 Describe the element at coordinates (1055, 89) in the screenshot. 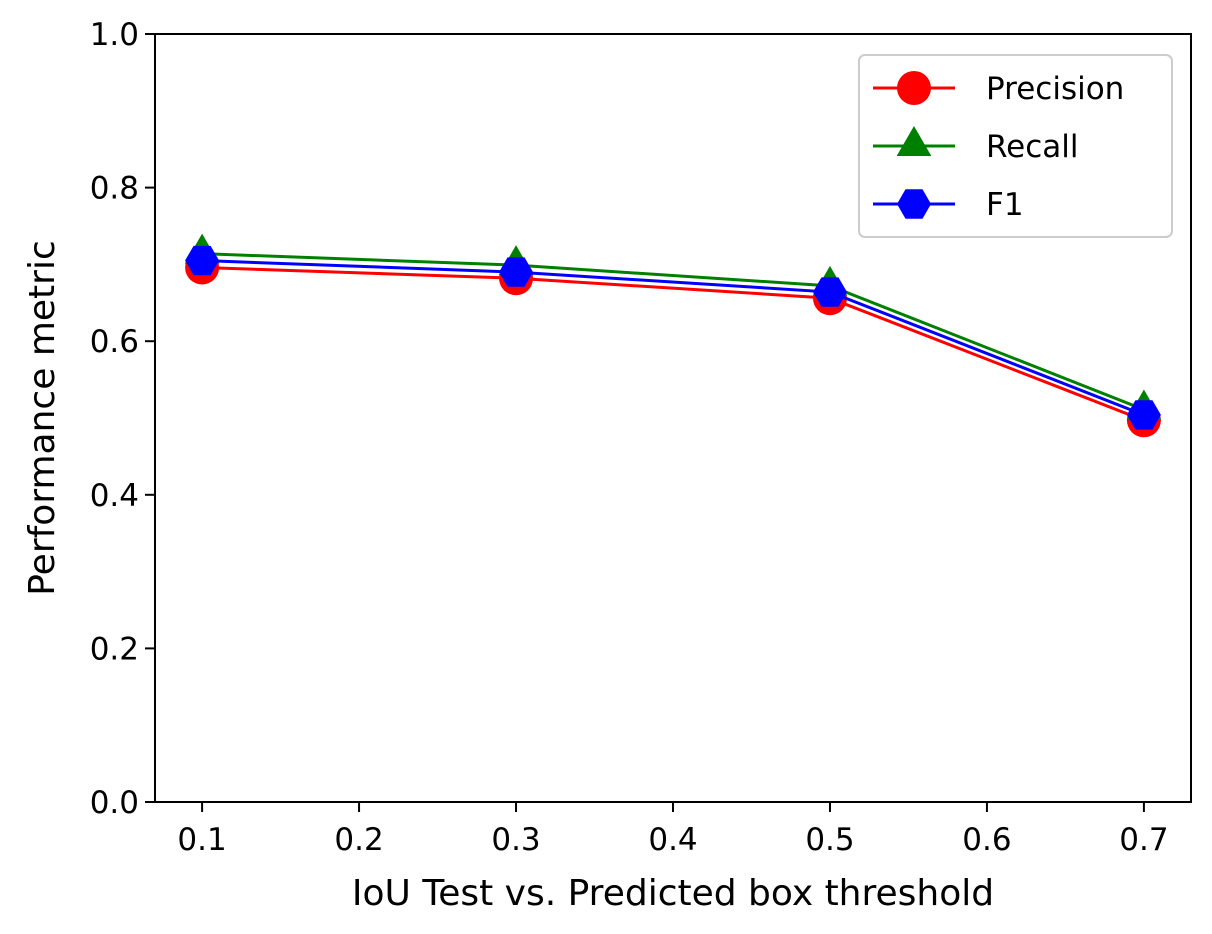

I see `legend-label: Precision` at that location.